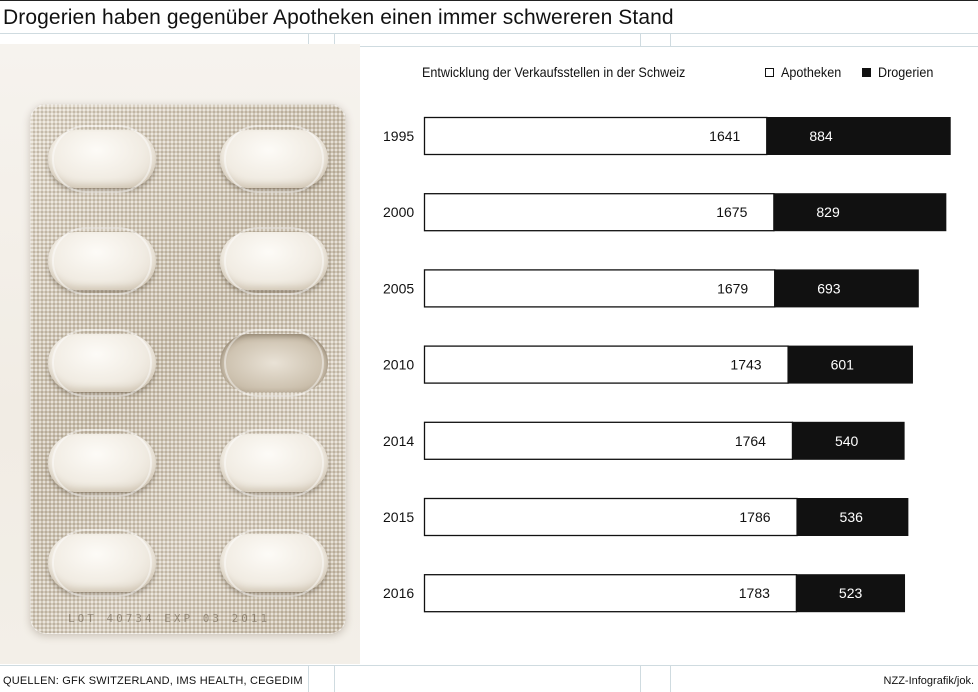  Describe the element at coordinates (754, 517) in the screenshot. I see `value-label-apotheken: 1786` at that location.